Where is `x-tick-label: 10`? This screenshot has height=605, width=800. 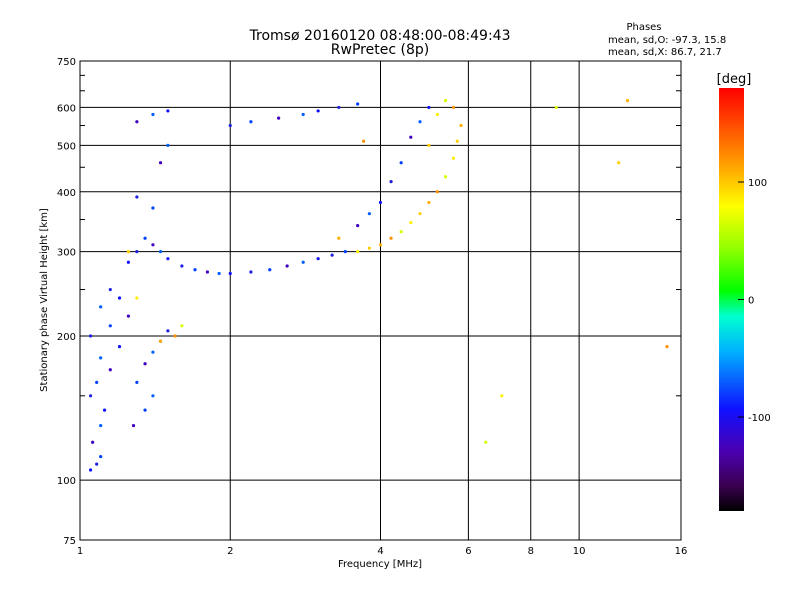 x-tick-label: 10 is located at coordinates (579, 551).